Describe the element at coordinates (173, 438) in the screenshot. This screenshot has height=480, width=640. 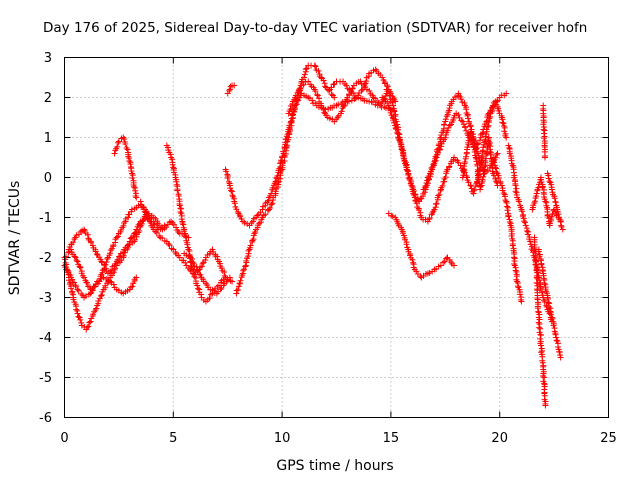
I see `x-tick-label: 5` at that location.